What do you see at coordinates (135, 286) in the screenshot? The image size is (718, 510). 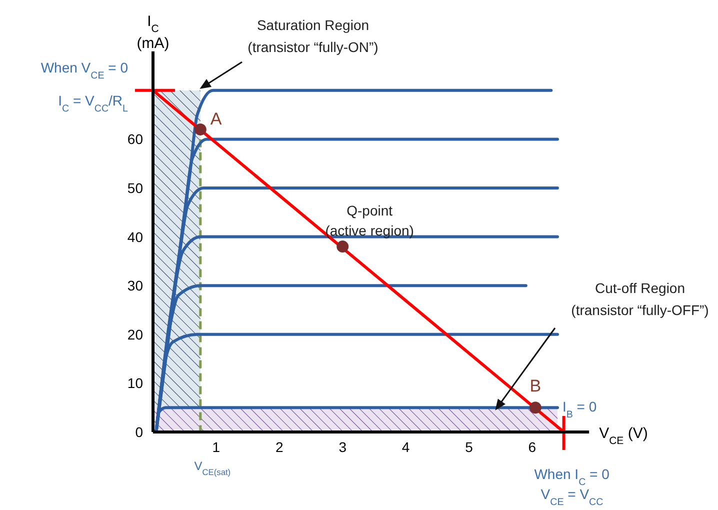 I see `y-tick-label: 30` at bounding box center [135, 286].